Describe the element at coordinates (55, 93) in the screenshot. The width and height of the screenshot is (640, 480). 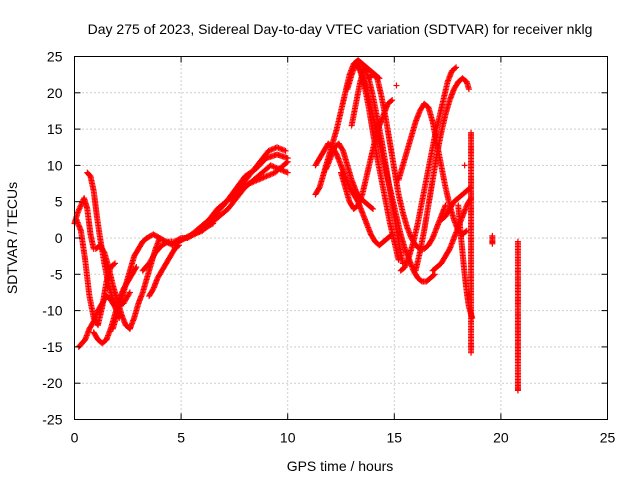
I see `y-tick-label: 20` at that location.